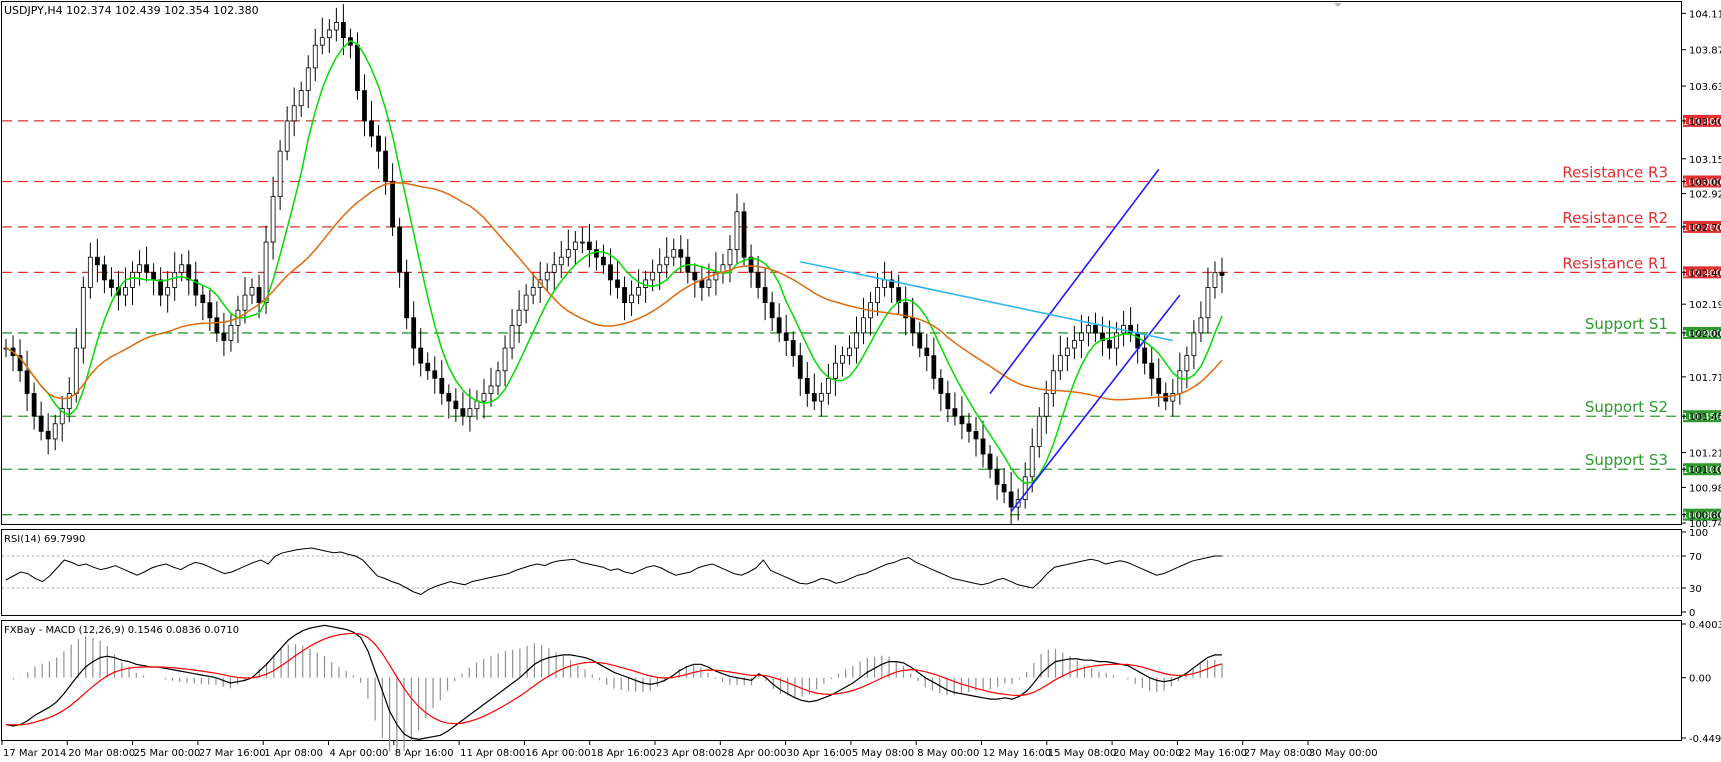 The width and height of the screenshot is (1721, 762). What do you see at coordinates (1705, 122) in the screenshot?
I see `price-tick-label: 103.400` at bounding box center [1705, 122].